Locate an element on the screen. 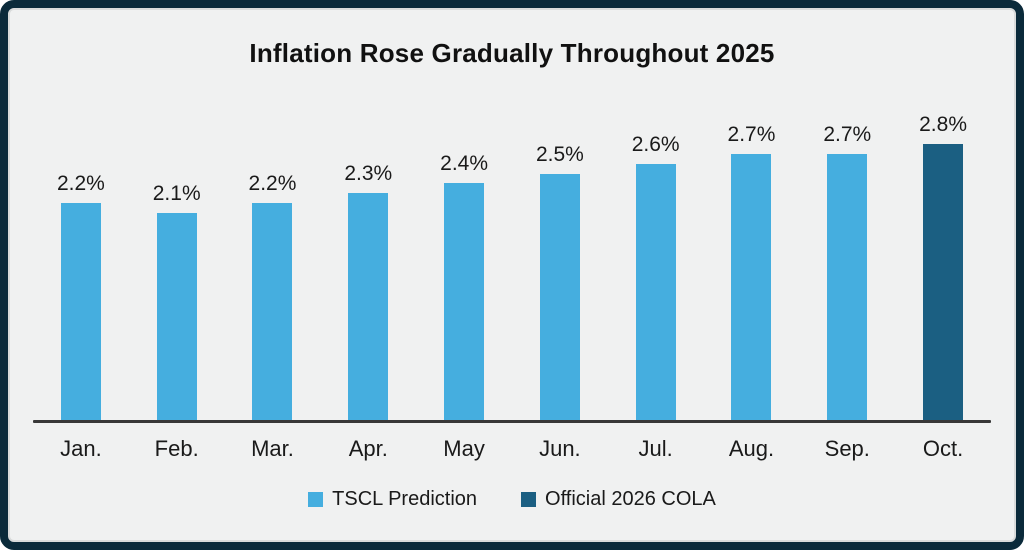 This screenshot has width=1024, height=550. bar-column: 2.6% is located at coordinates (656, 260).